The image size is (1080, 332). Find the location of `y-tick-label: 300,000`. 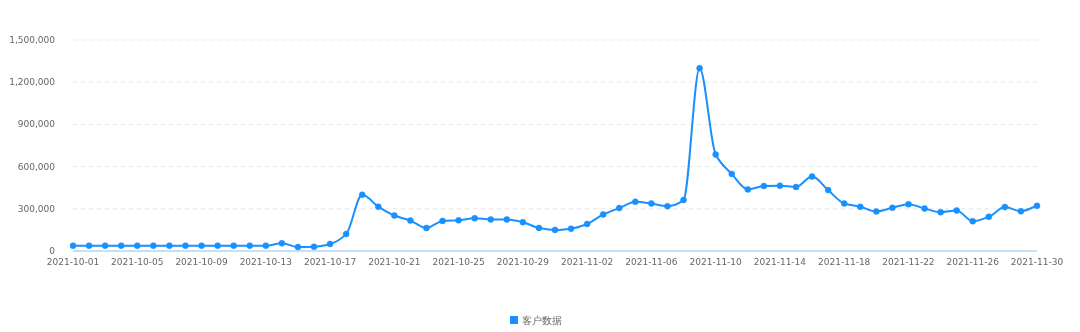

y-tick-label: 300,000 is located at coordinates (36, 208).